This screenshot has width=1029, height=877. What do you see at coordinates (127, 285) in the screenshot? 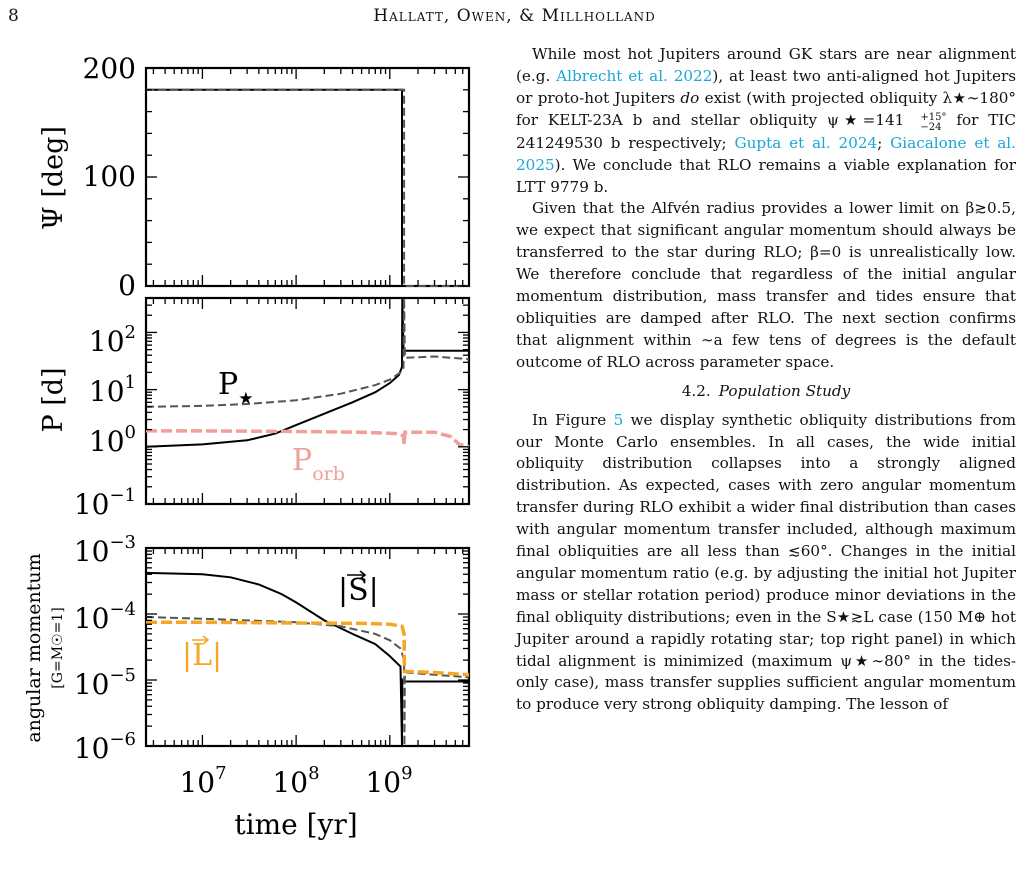
I see `psi-tick-label-0: 0` at bounding box center [127, 285].